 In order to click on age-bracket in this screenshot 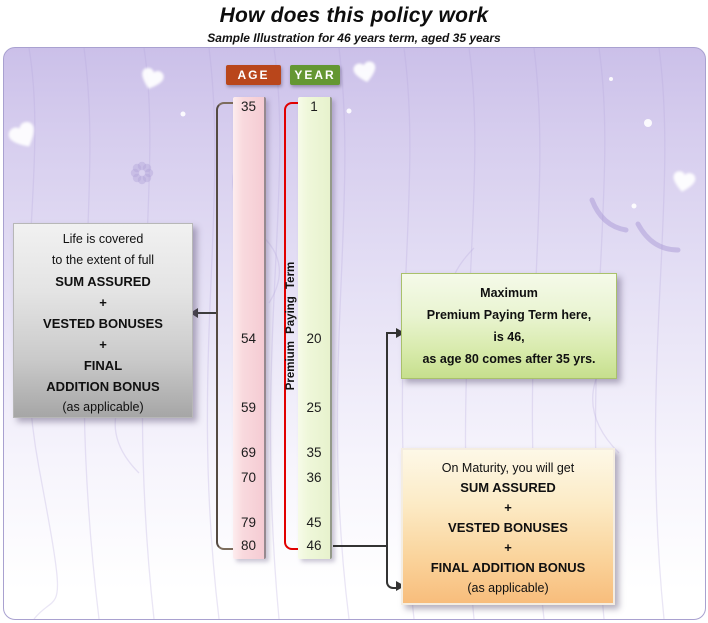, I will do `click(225, 326)`.